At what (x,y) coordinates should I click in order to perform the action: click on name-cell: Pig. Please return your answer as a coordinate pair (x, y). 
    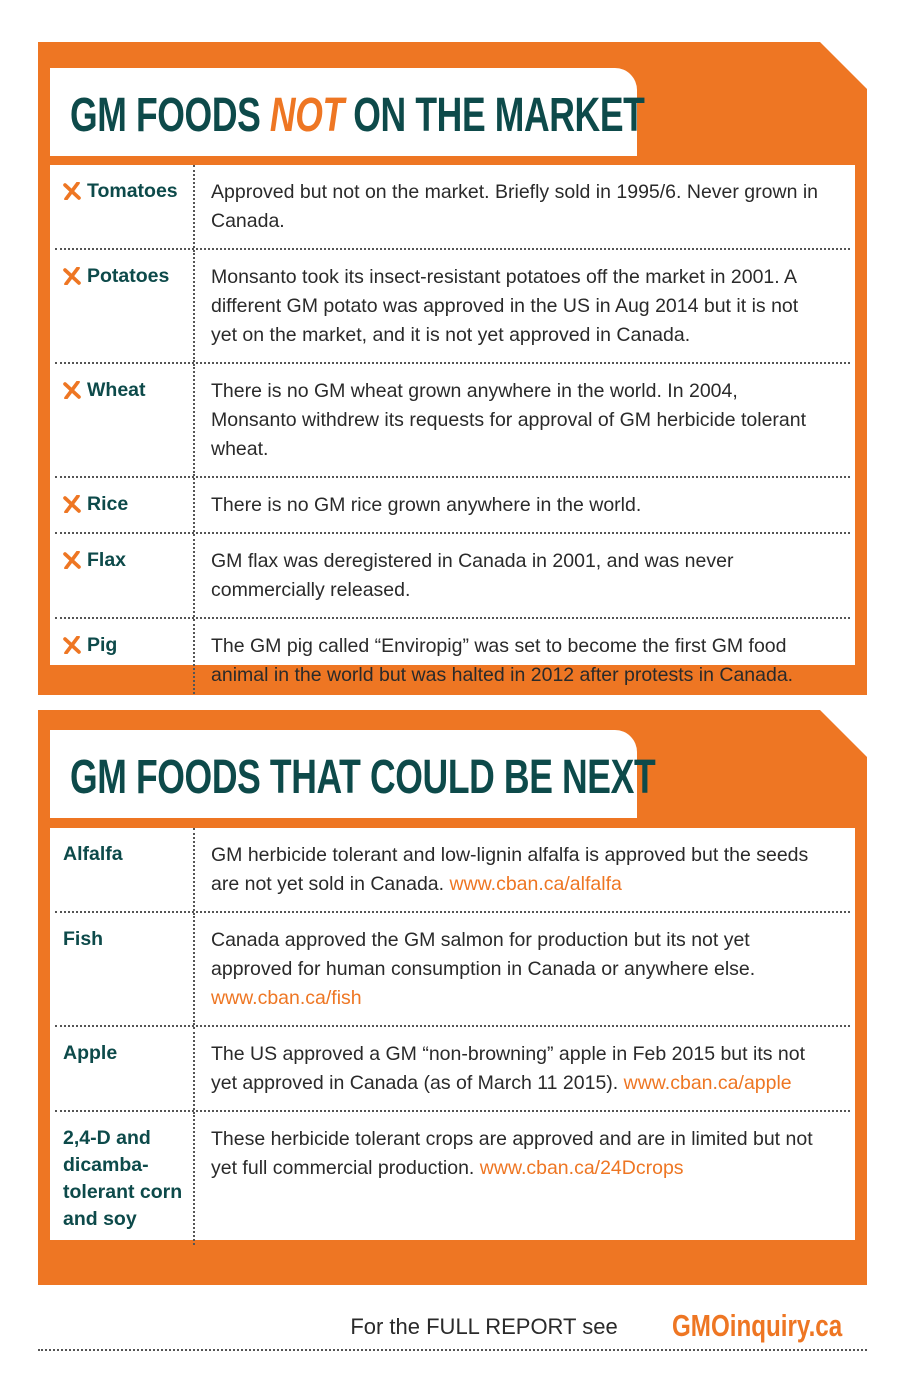
    Looking at the image, I should click on (125, 660).